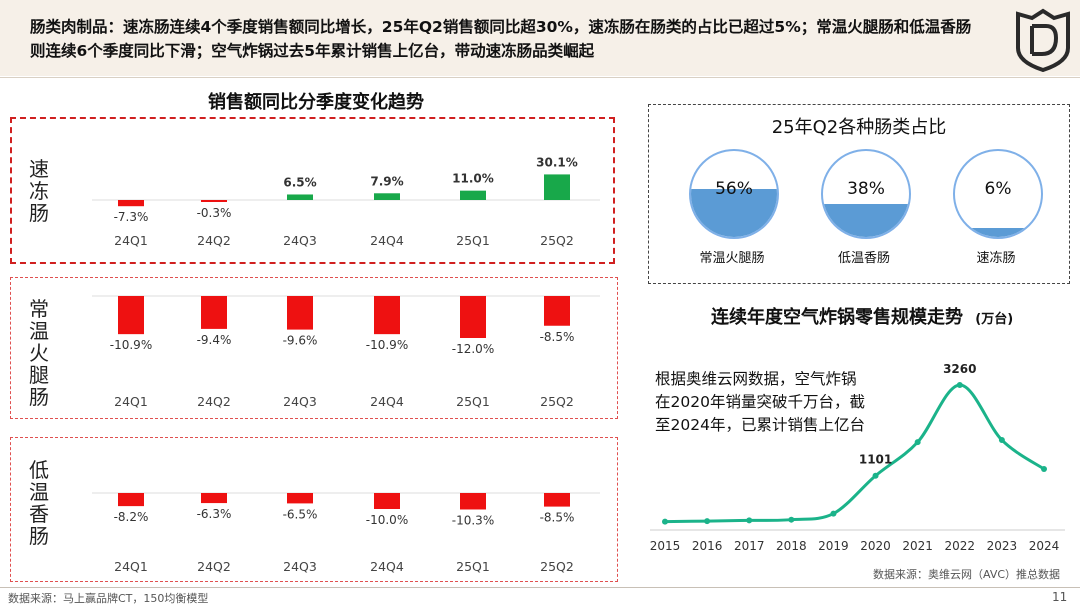 This screenshot has height=608, width=1080. What do you see at coordinates (917, 546) in the screenshot?
I see `line-x-tick-label: 2021` at bounding box center [917, 546].